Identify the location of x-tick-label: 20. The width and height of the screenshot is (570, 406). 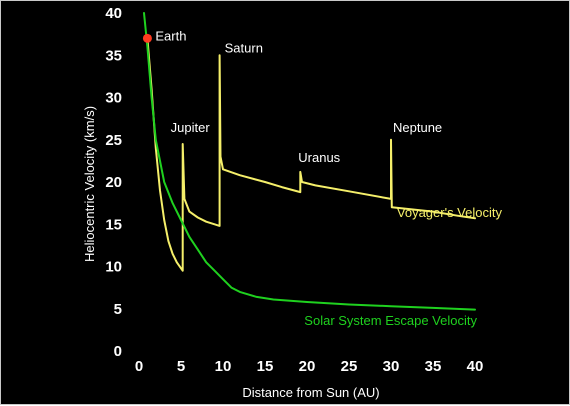
(307, 366).